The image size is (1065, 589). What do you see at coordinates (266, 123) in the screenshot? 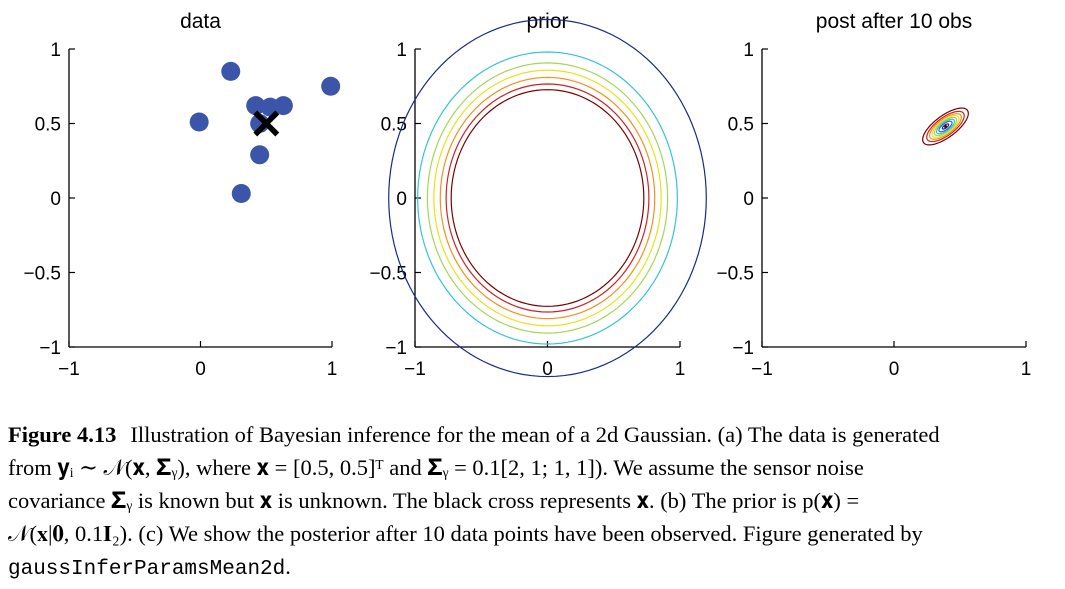
I see `cross-marker-stroke` at bounding box center [266, 123].